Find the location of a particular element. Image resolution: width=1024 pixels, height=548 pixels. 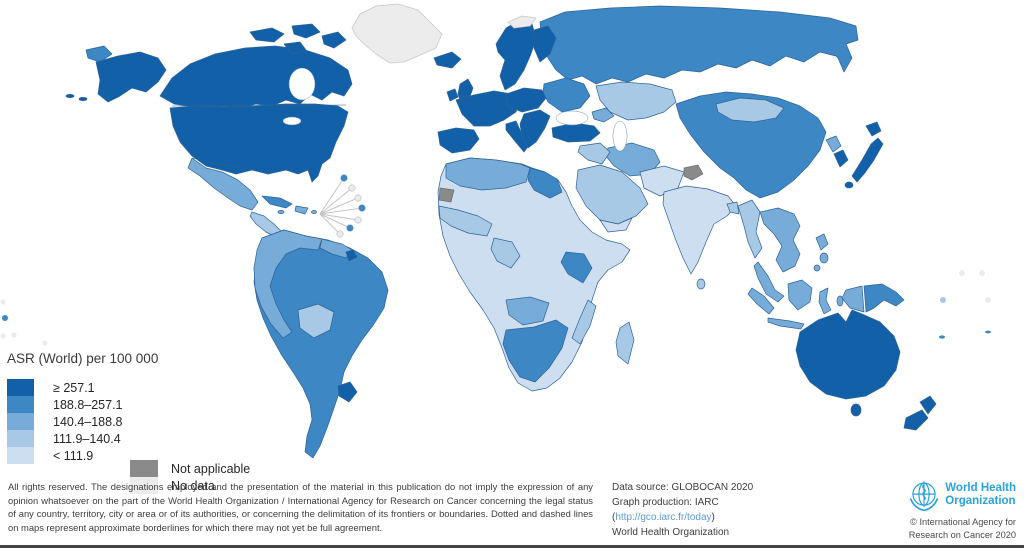

who-logo-icon is located at coordinates (924, 496).